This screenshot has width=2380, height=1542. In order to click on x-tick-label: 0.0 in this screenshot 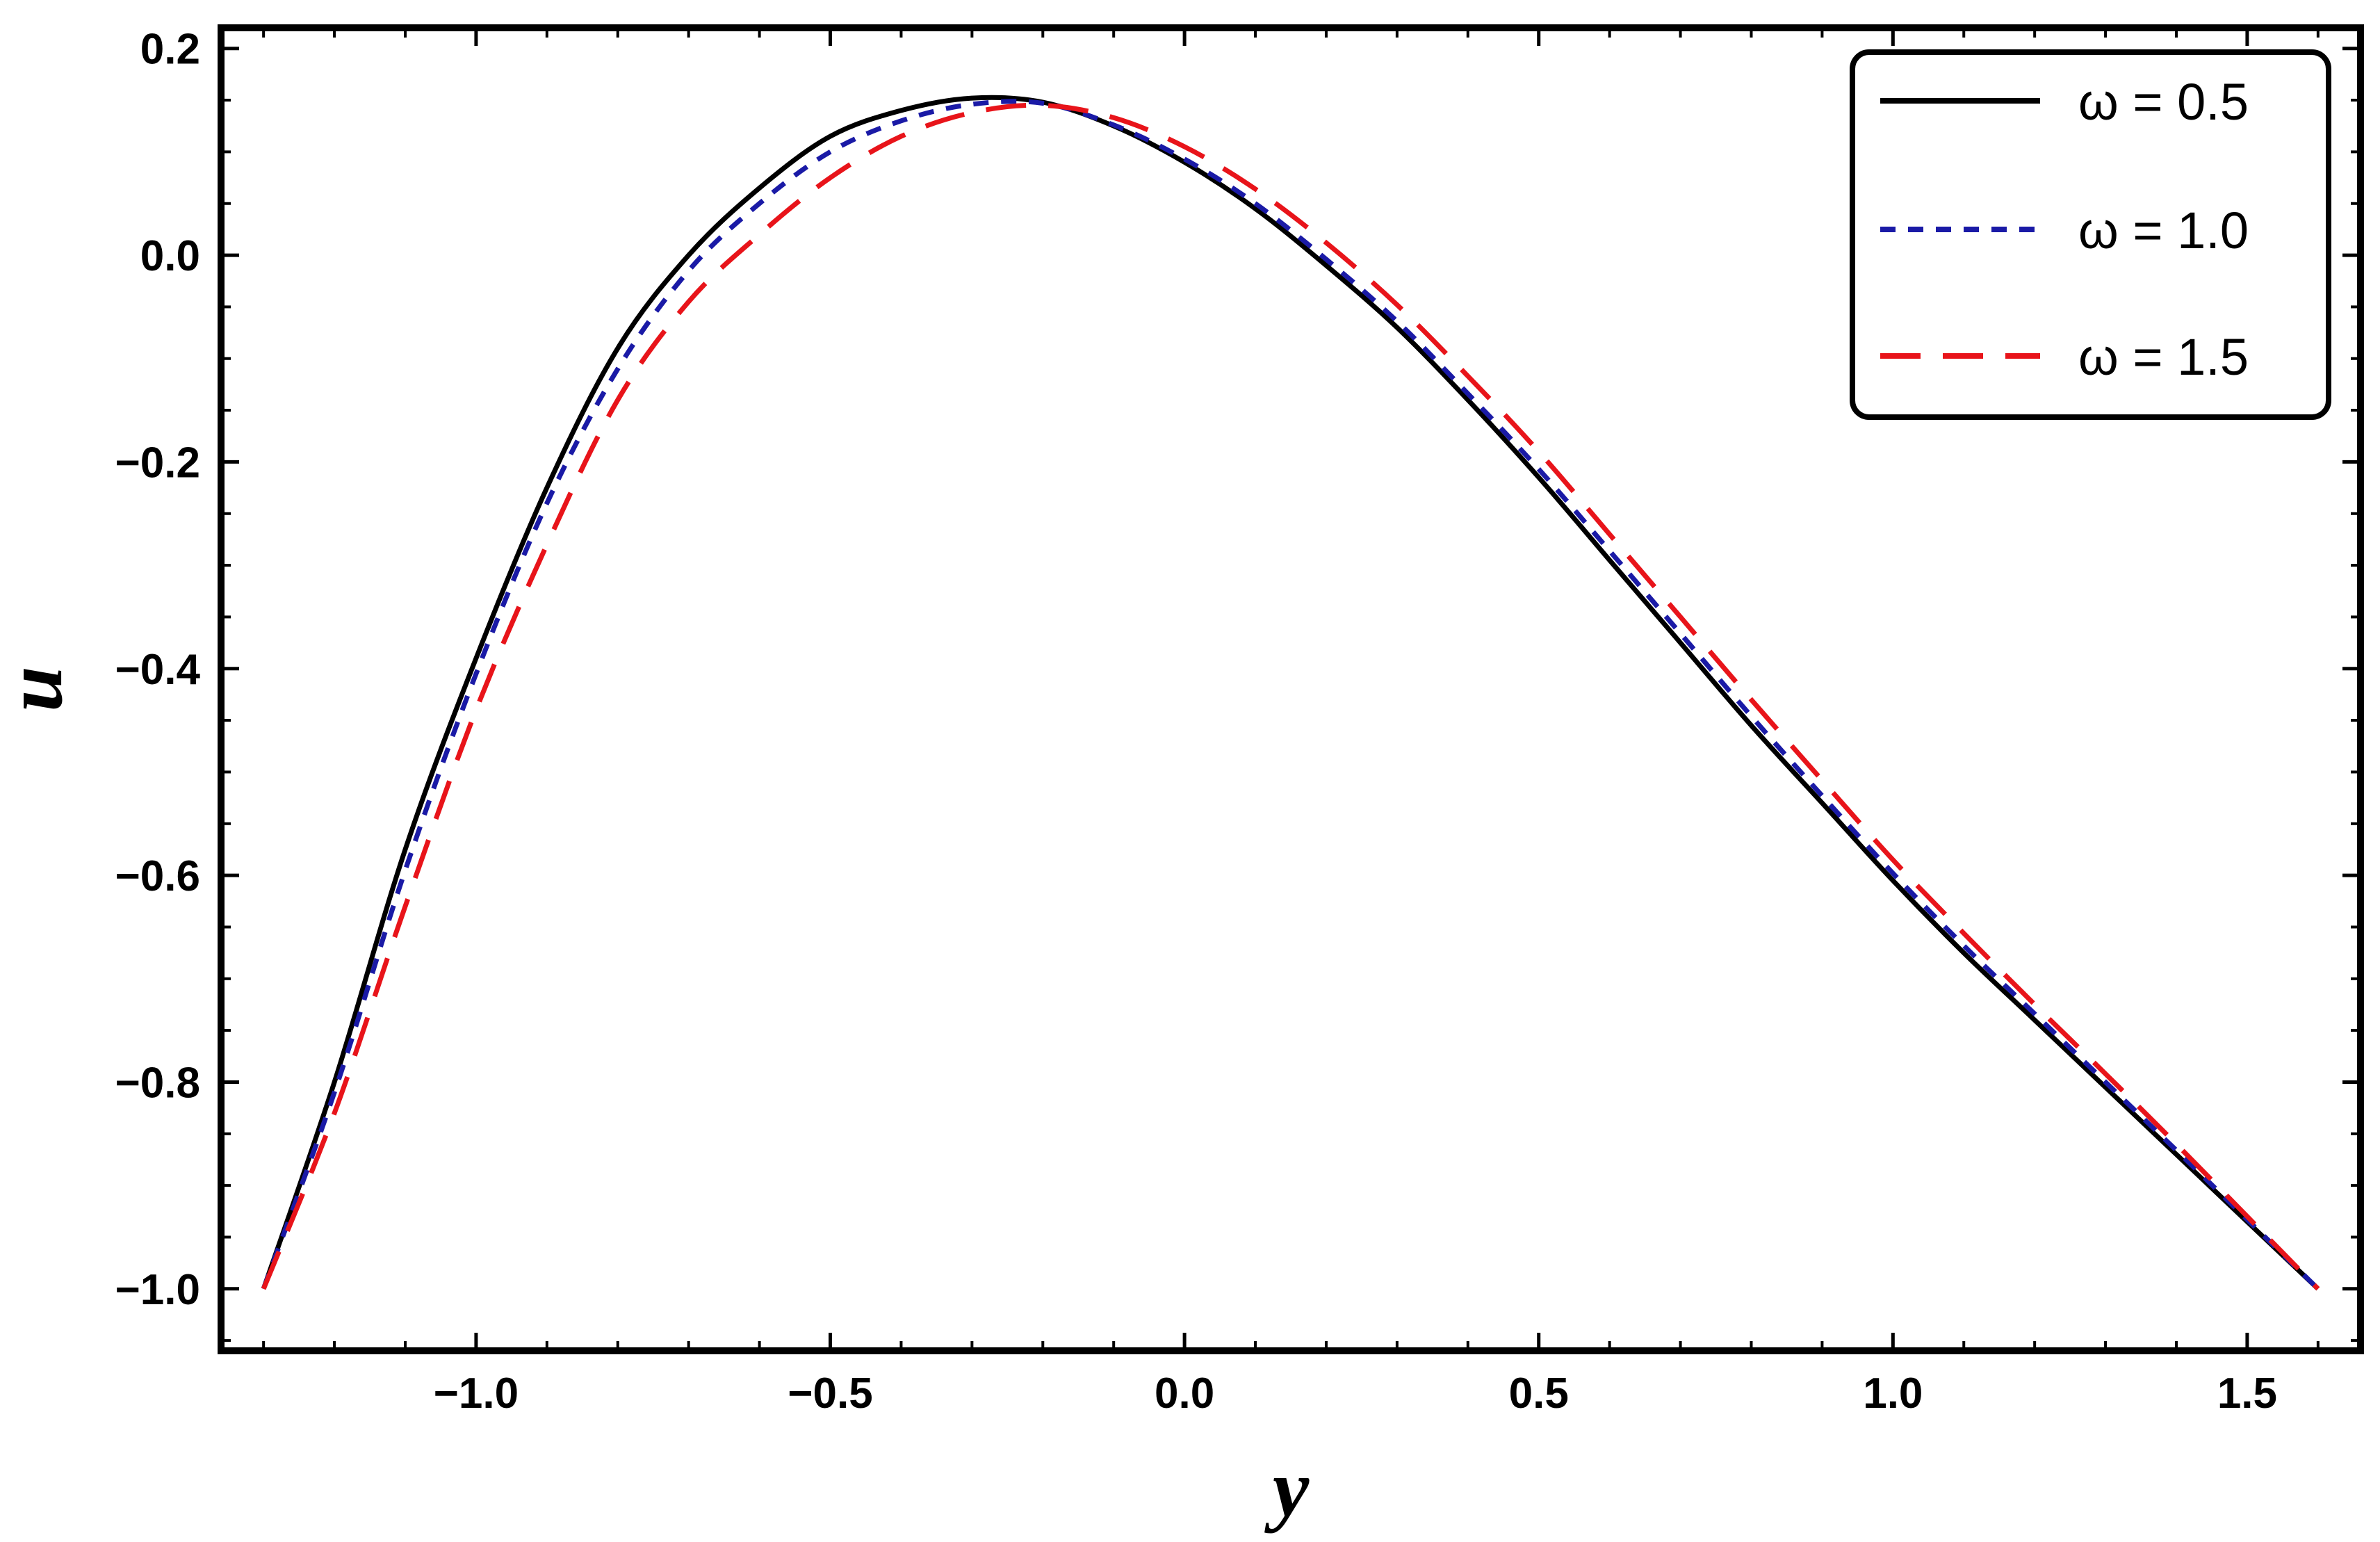, I will do `click(1184, 1394)`.